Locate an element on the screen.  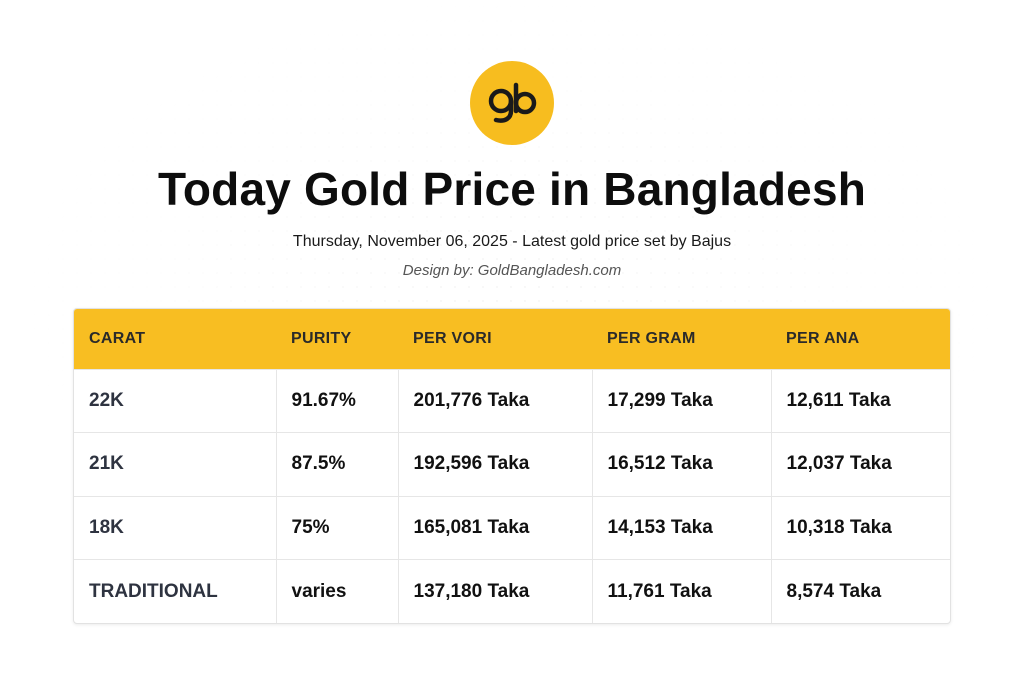
cell-per-gram: 16,512 Taka is located at coordinates (681, 464).